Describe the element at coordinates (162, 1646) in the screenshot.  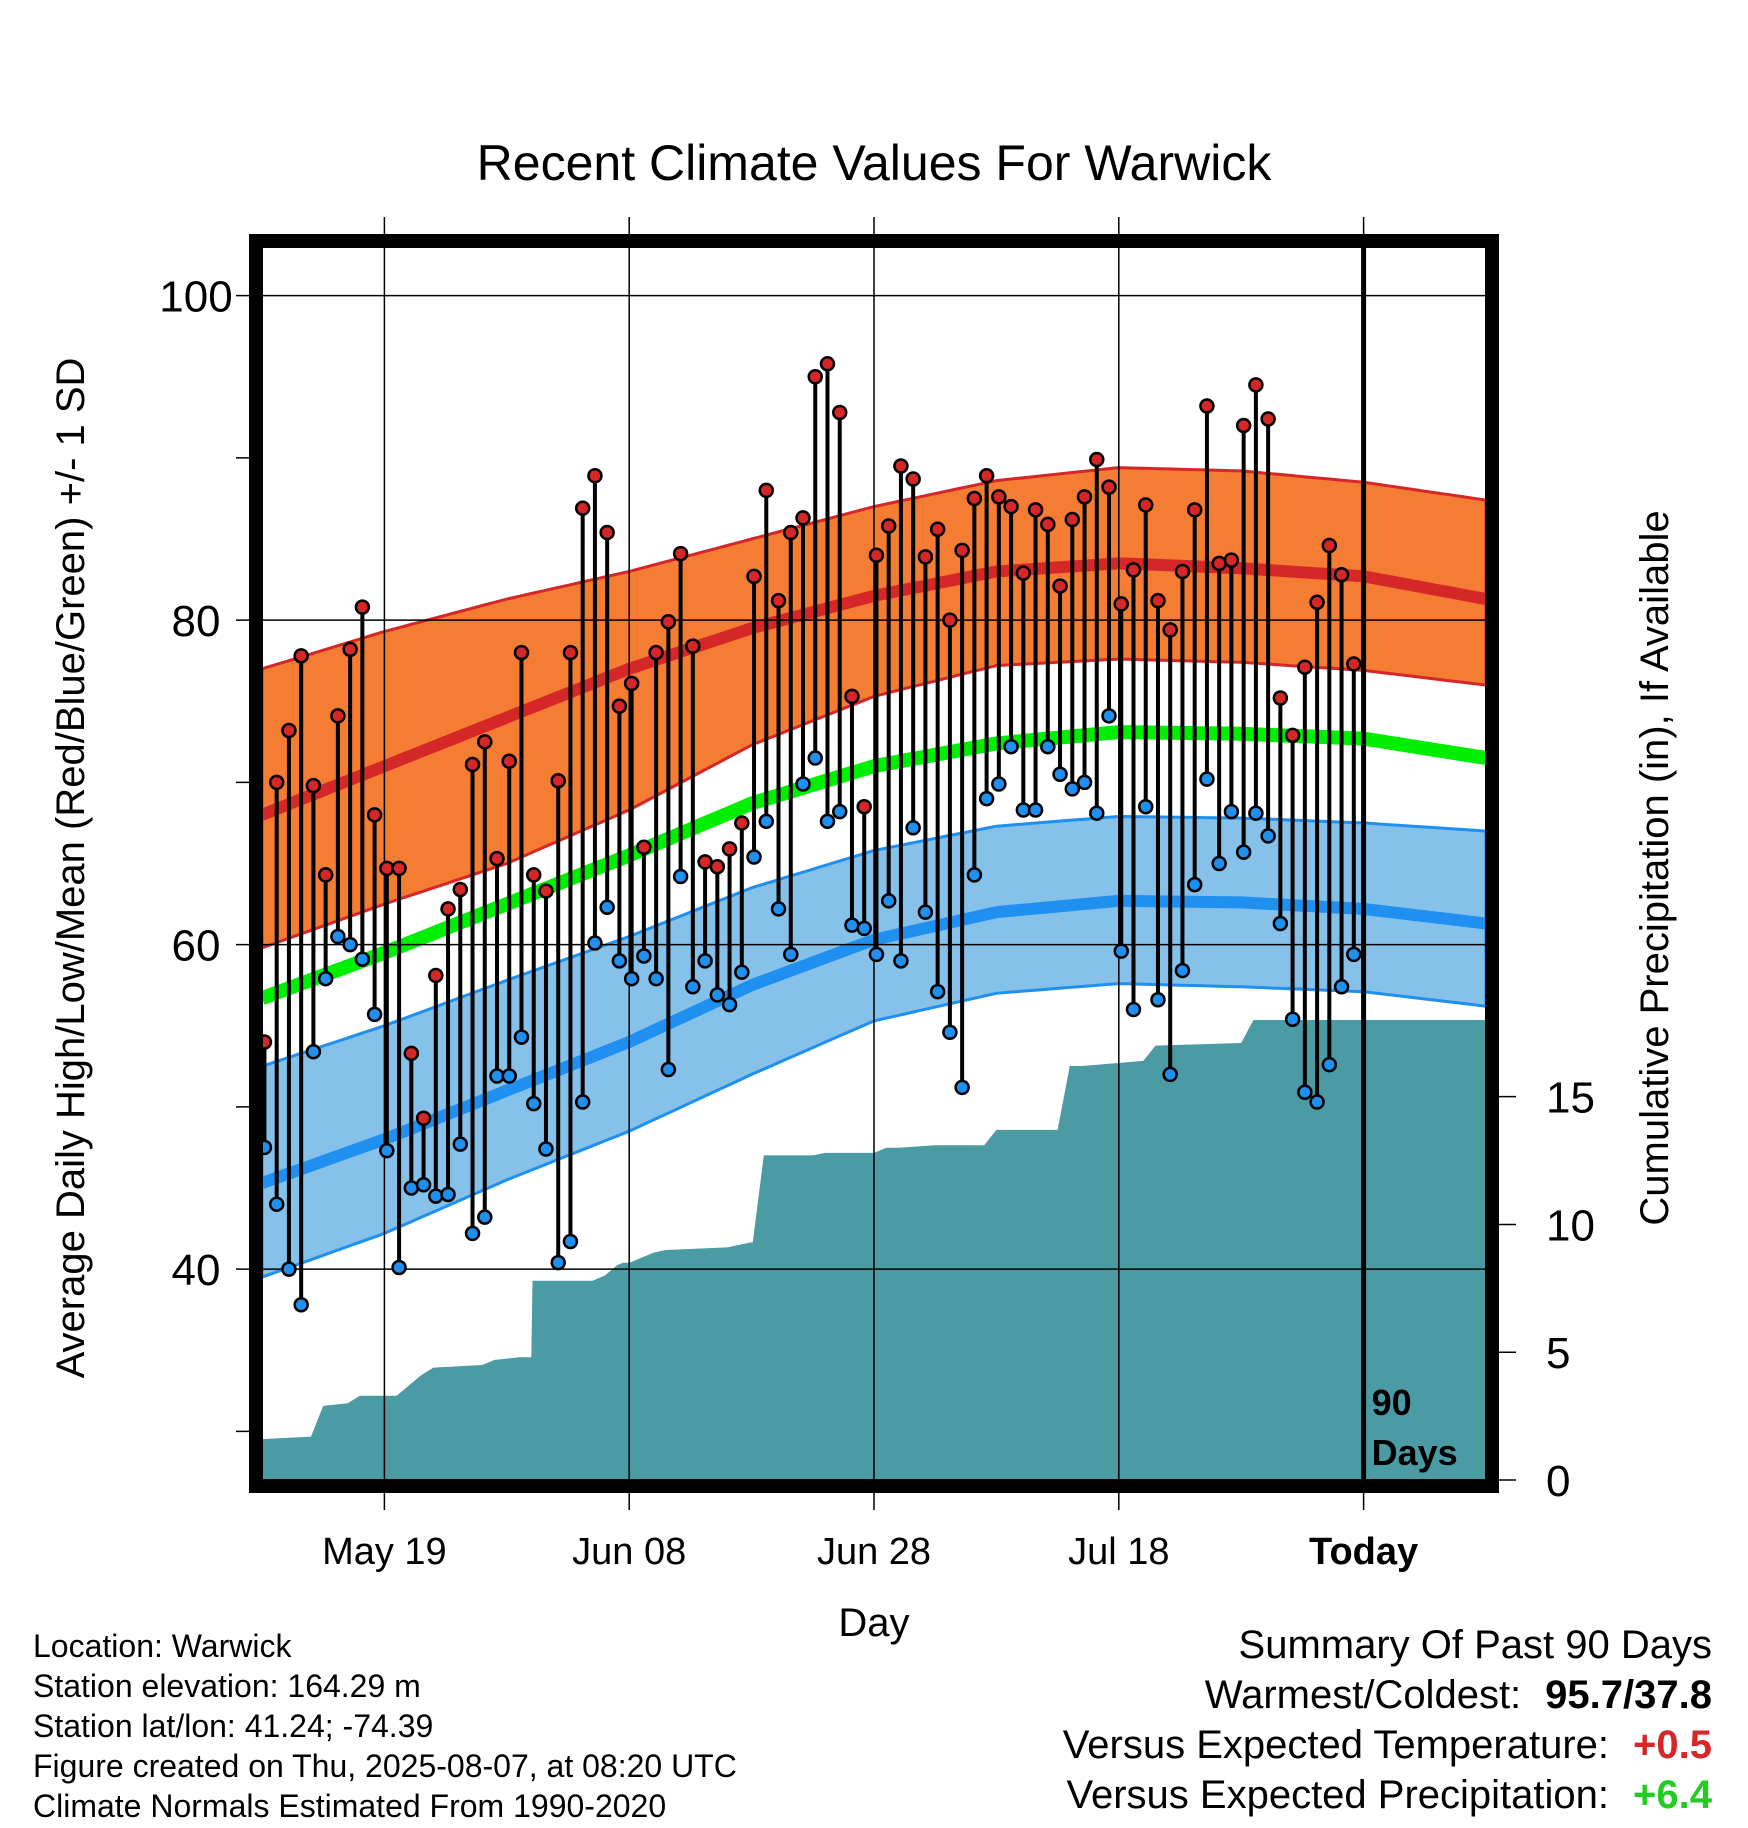
I see `location-text: Location: Warwick` at that location.